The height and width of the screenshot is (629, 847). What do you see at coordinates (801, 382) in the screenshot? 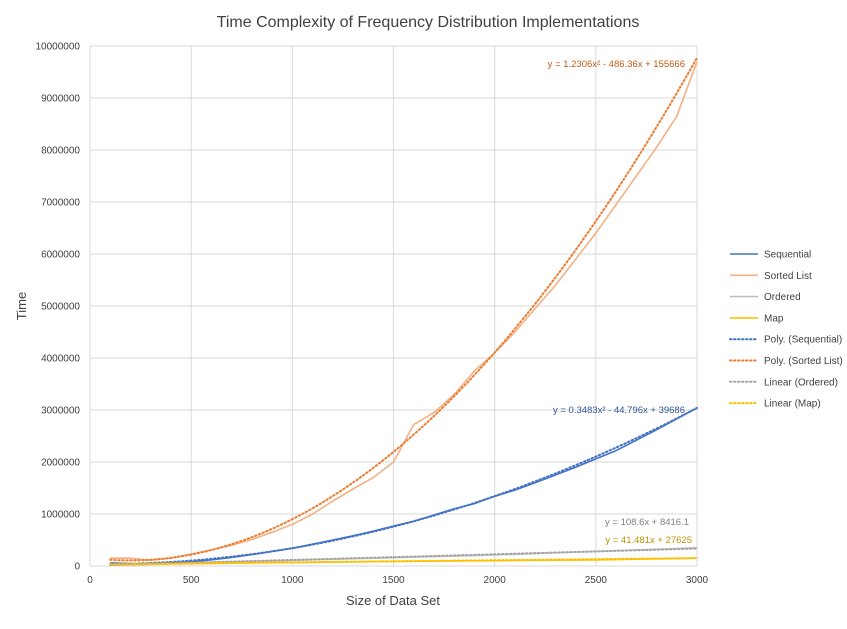
I see `legend-label: Linear (Ordered)` at bounding box center [801, 382].